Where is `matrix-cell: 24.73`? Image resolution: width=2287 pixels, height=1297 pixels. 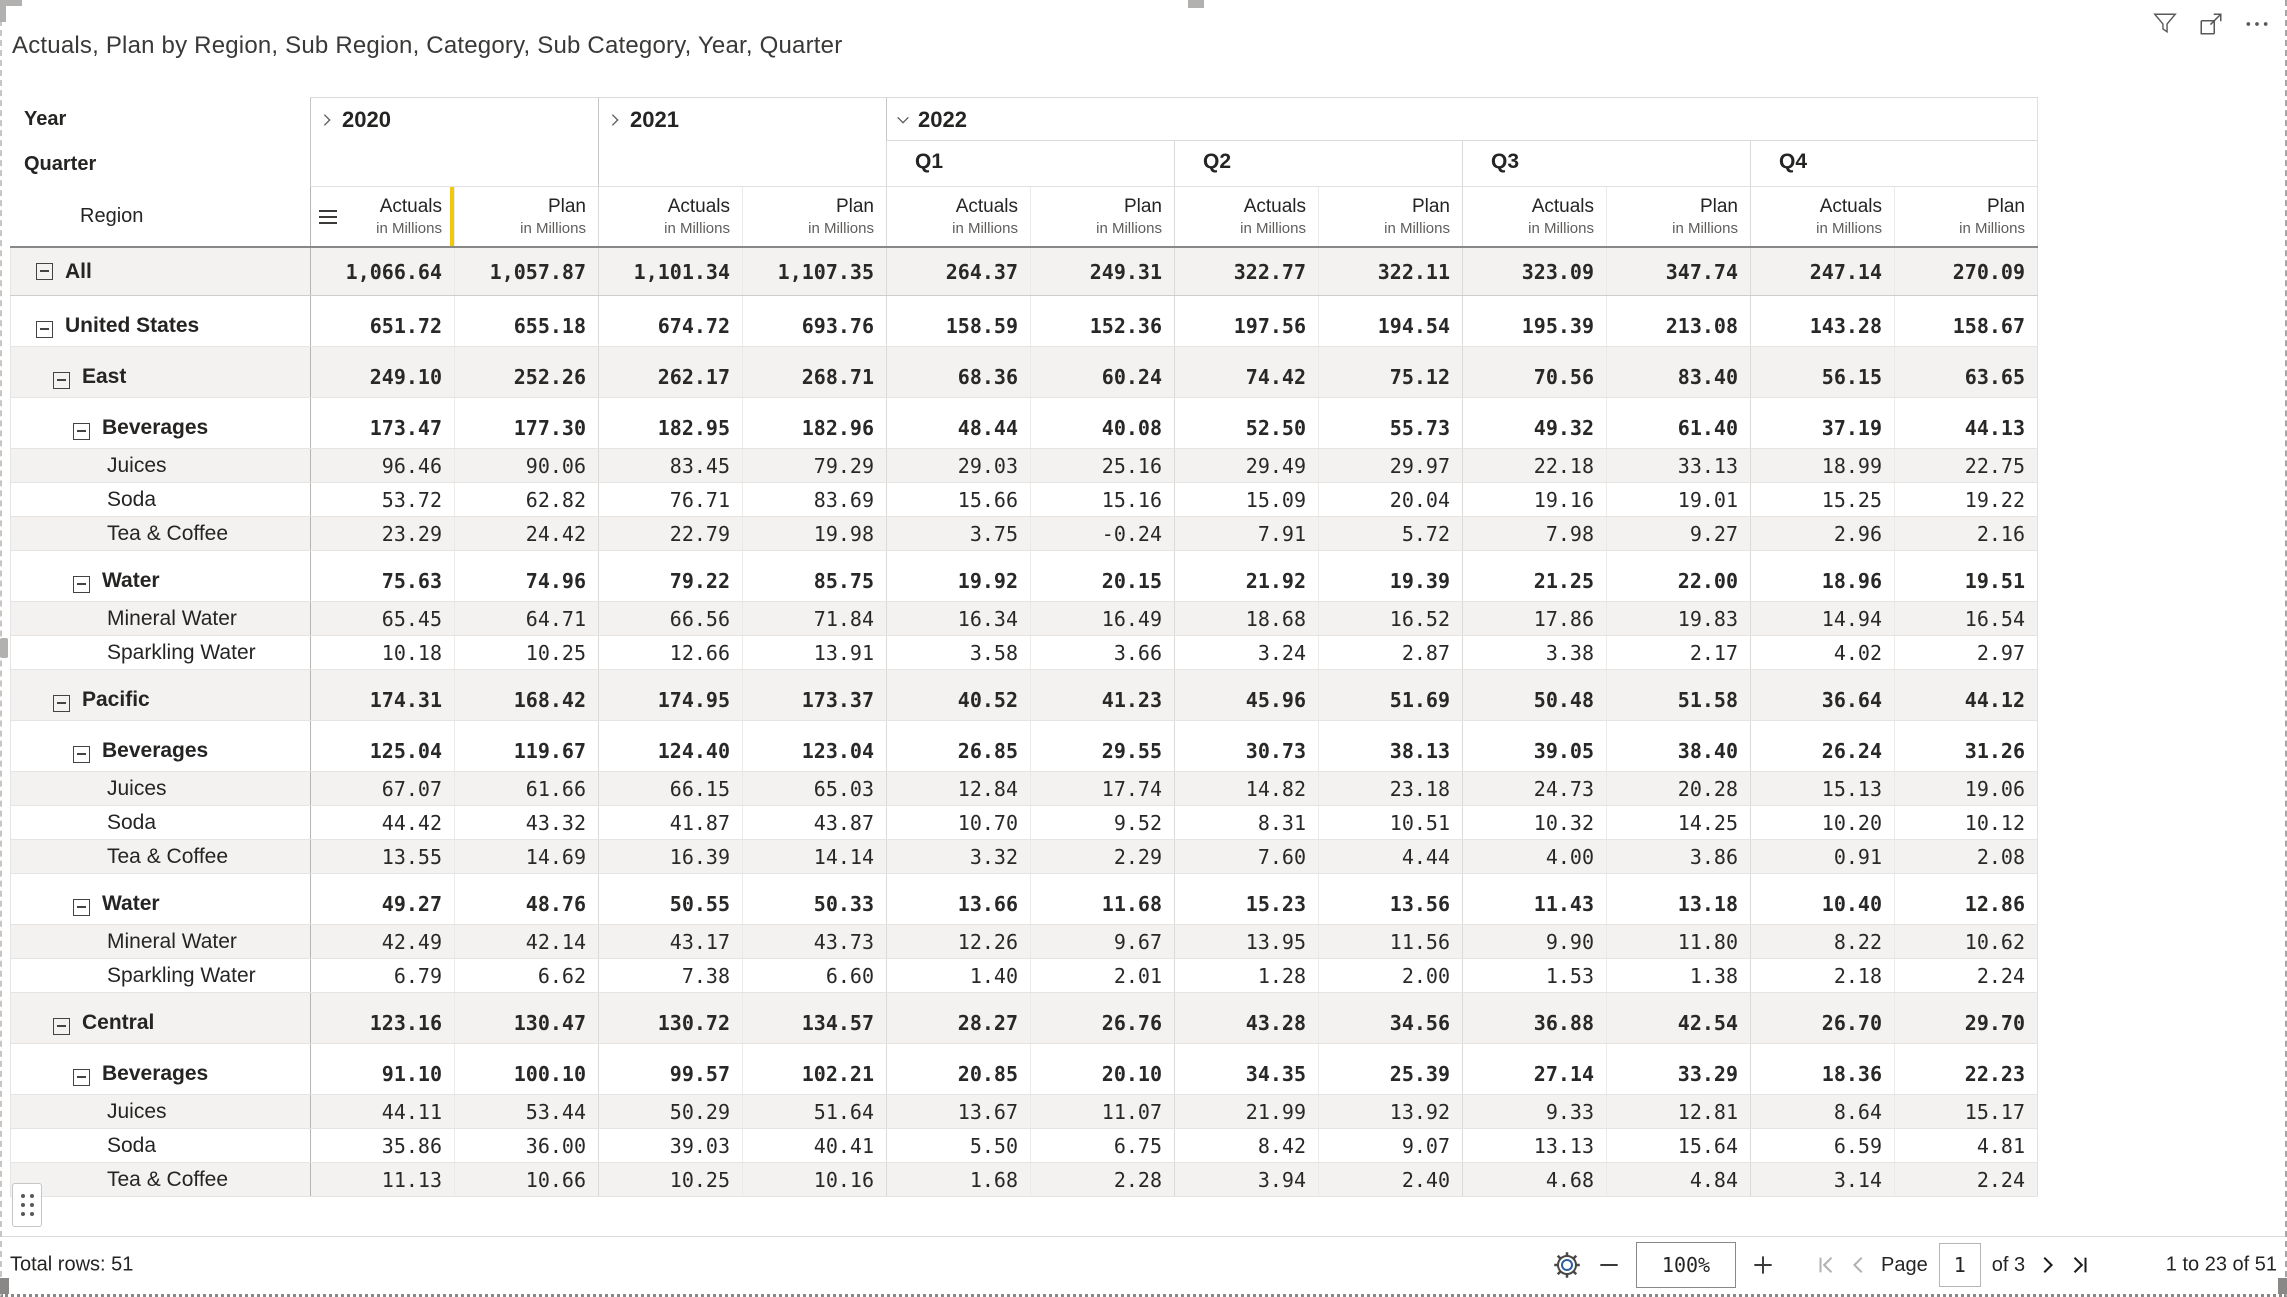
matrix-cell: 24.73 is located at coordinates (1534, 788).